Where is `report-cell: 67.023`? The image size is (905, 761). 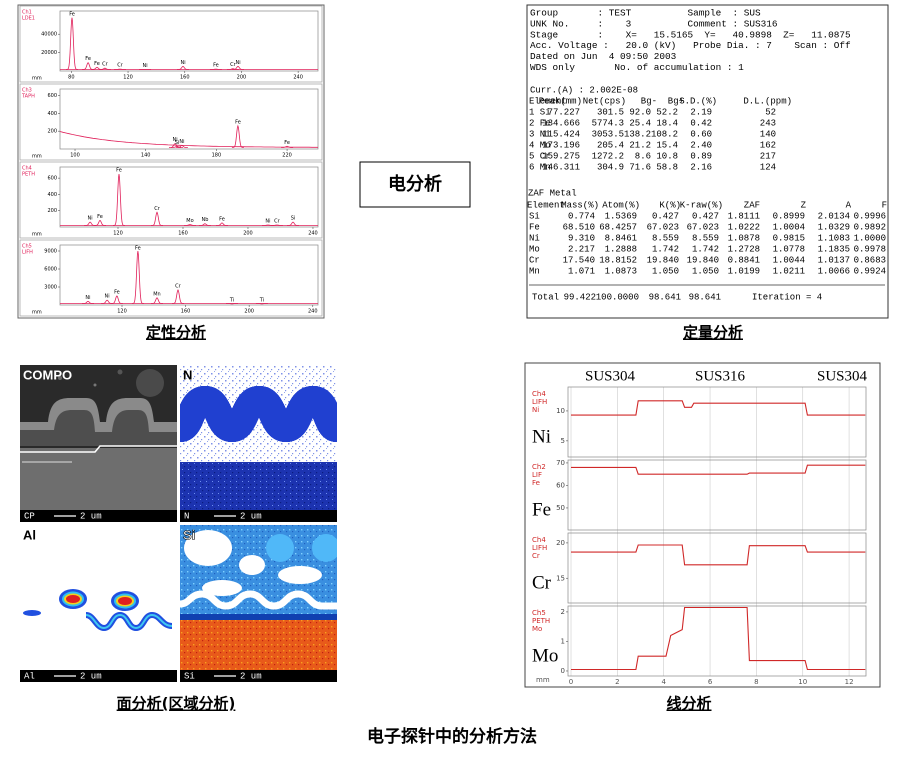
report-cell: 67.023 is located at coordinates (703, 227).